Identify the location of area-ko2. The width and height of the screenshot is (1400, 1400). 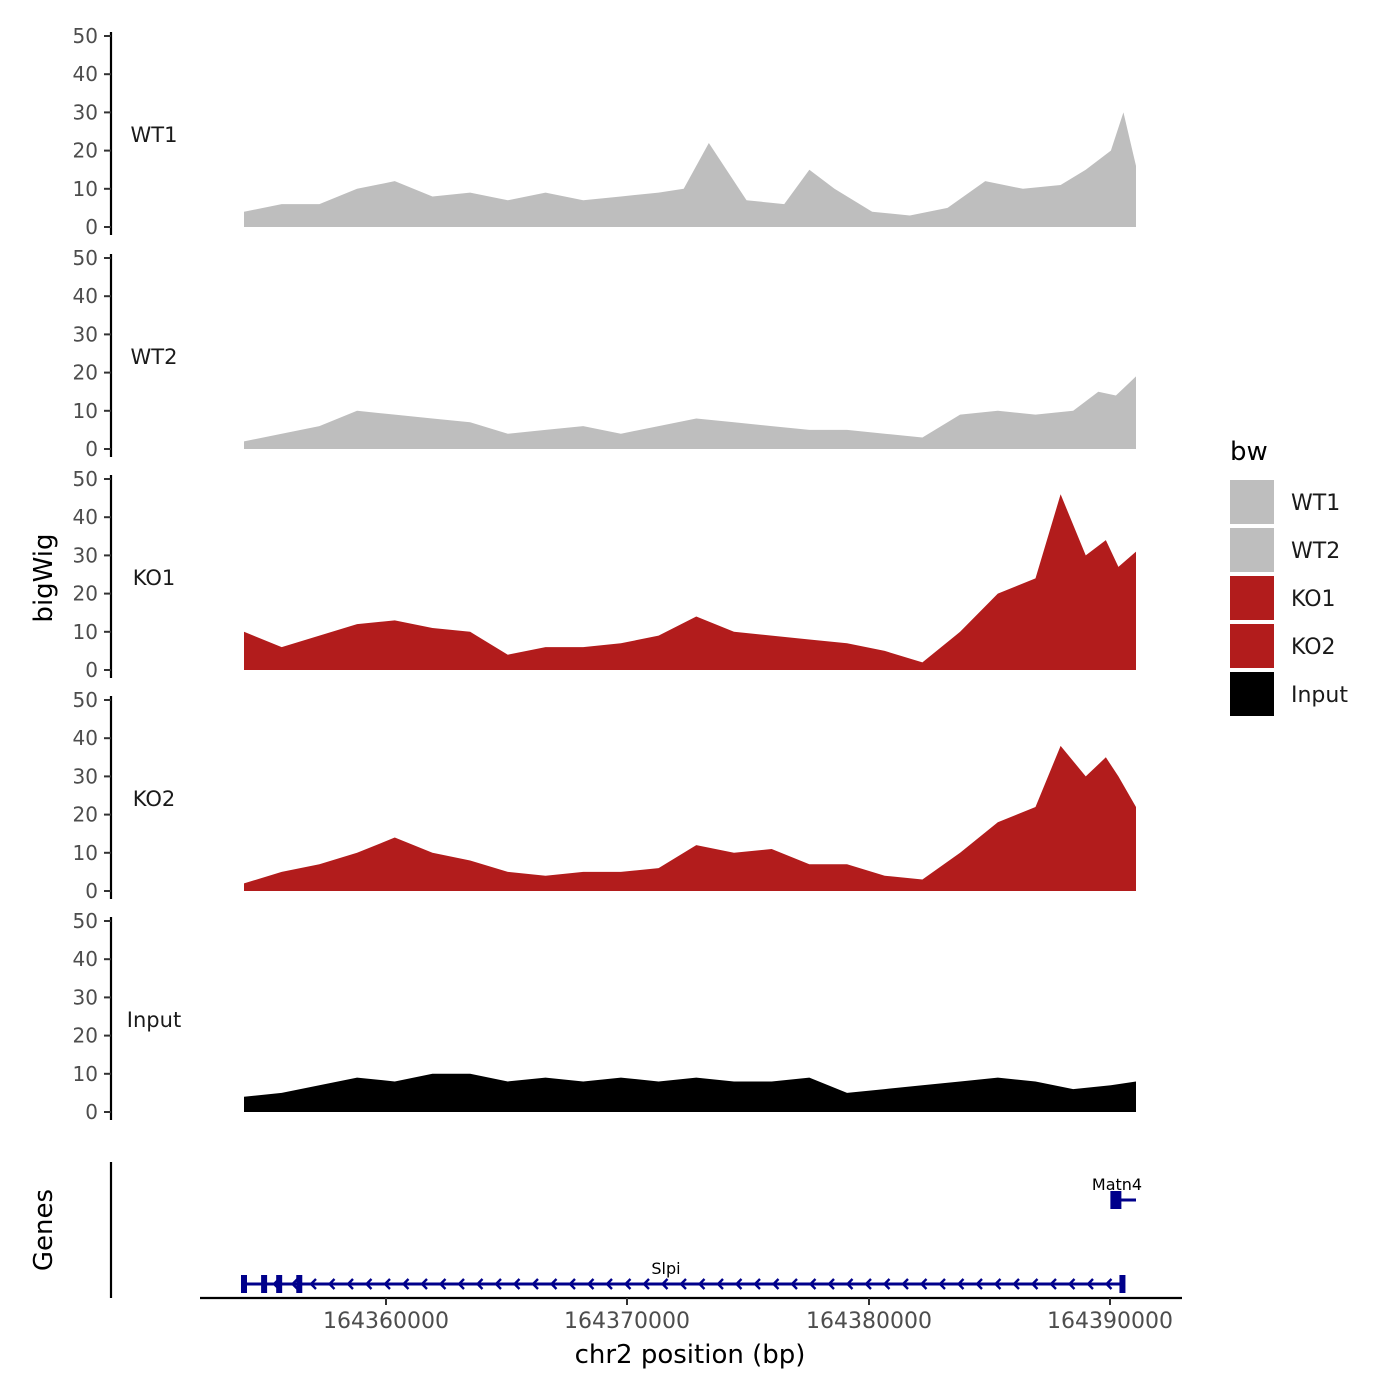
(690, 818).